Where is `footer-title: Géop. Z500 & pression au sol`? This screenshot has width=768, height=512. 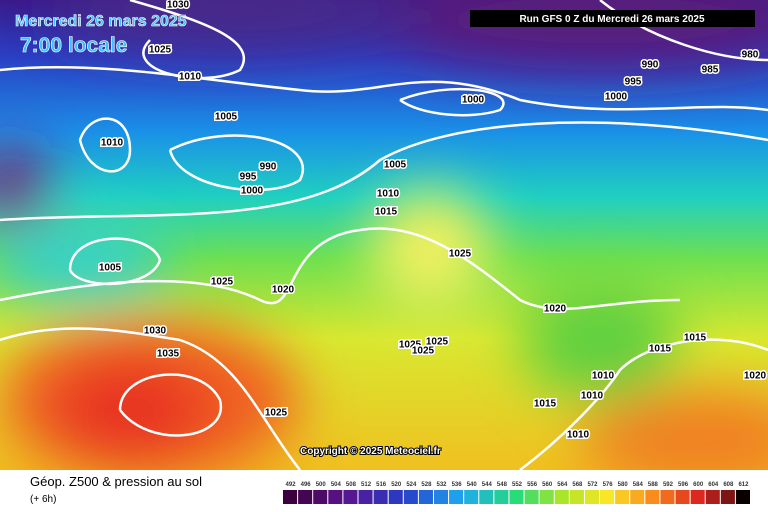 footer-title: Géop. Z500 & pression au sol is located at coordinates (116, 481).